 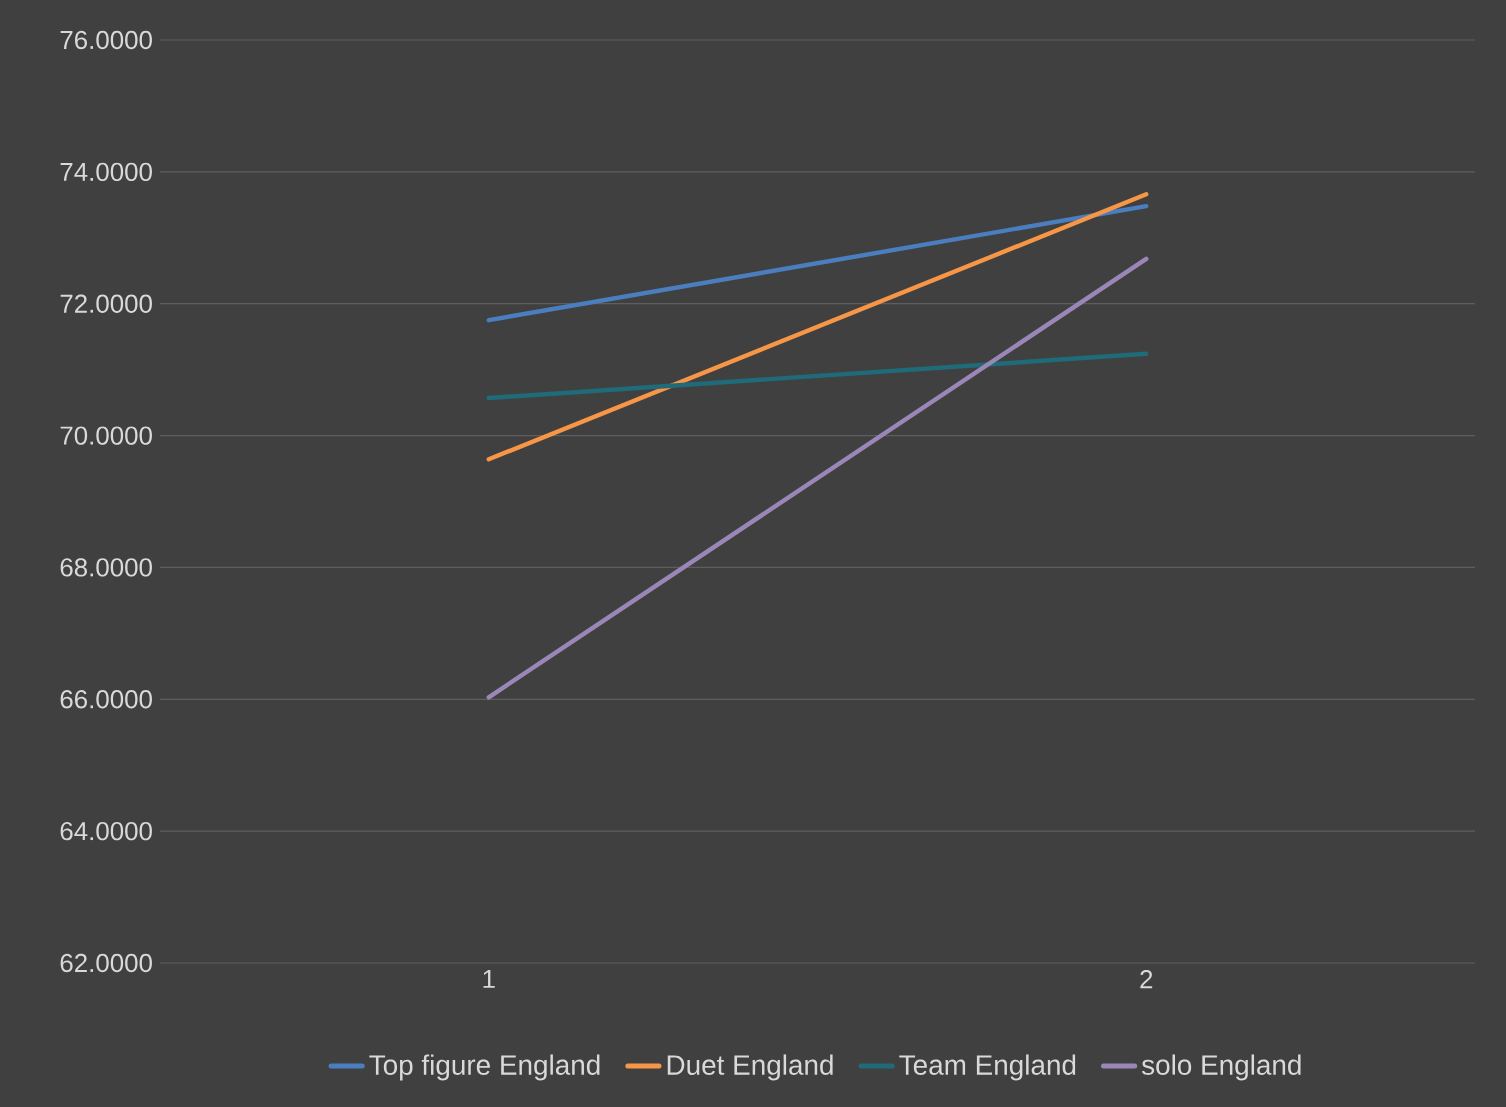 What do you see at coordinates (484, 1067) in the screenshot?
I see `legend-label: Top figure England` at bounding box center [484, 1067].